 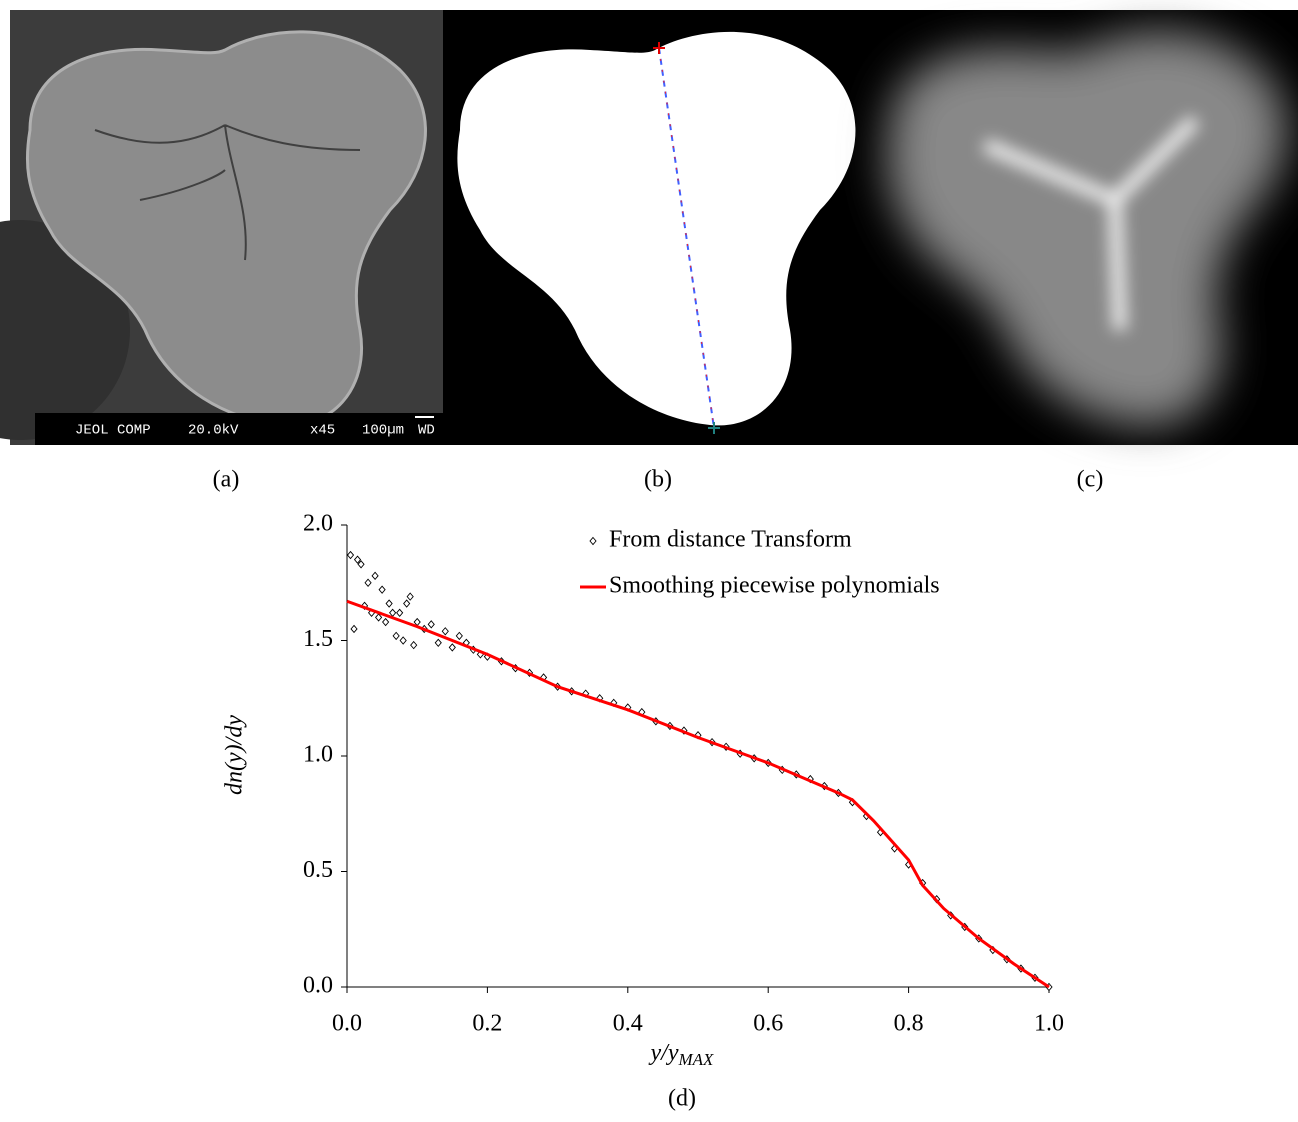 I want to click on x-tick-label: 0.0, so click(x=347, y=1024).